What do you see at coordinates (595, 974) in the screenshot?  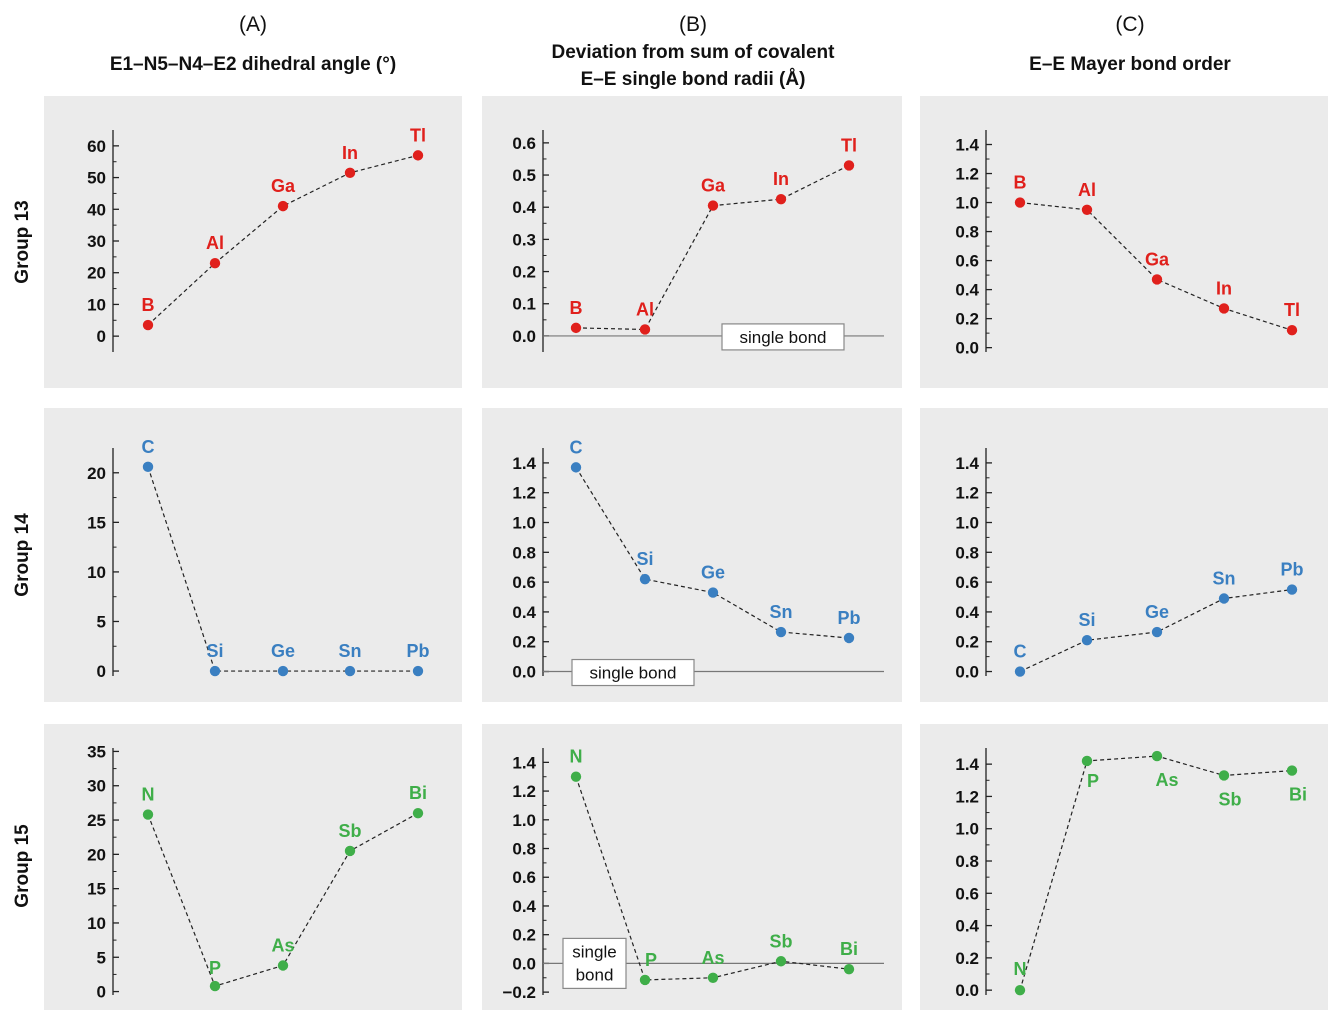 I see `reference-label: bond` at bounding box center [595, 974].